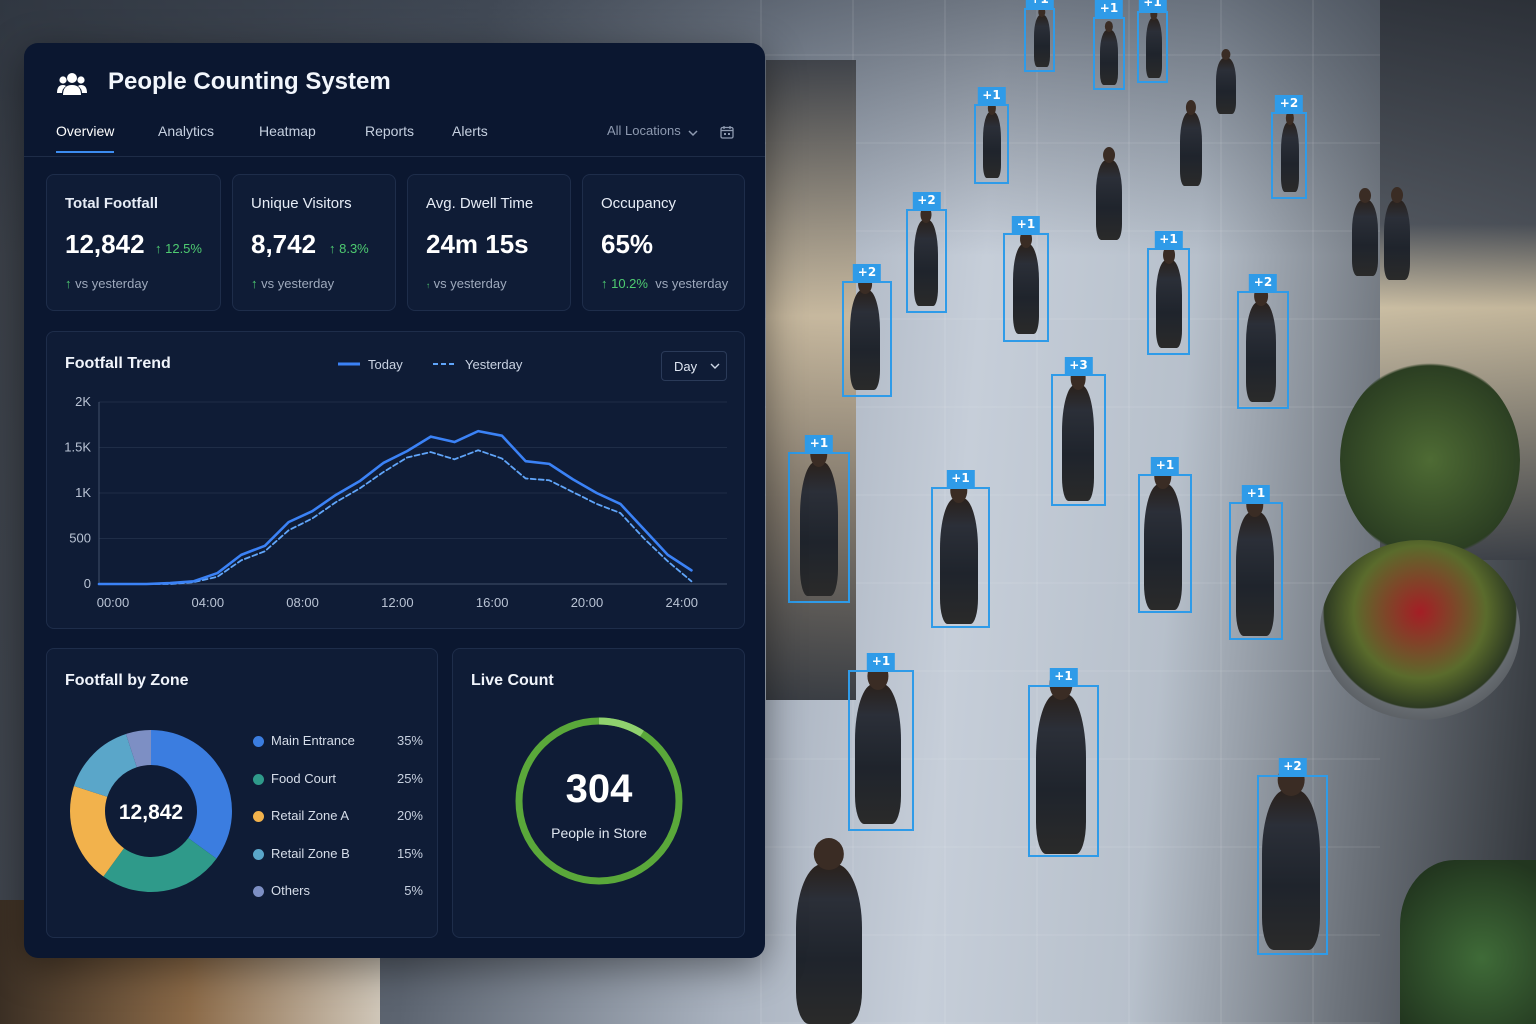 The width and height of the screenshot is (1536, 1024). I want to click on plant, so click(1468, 942).